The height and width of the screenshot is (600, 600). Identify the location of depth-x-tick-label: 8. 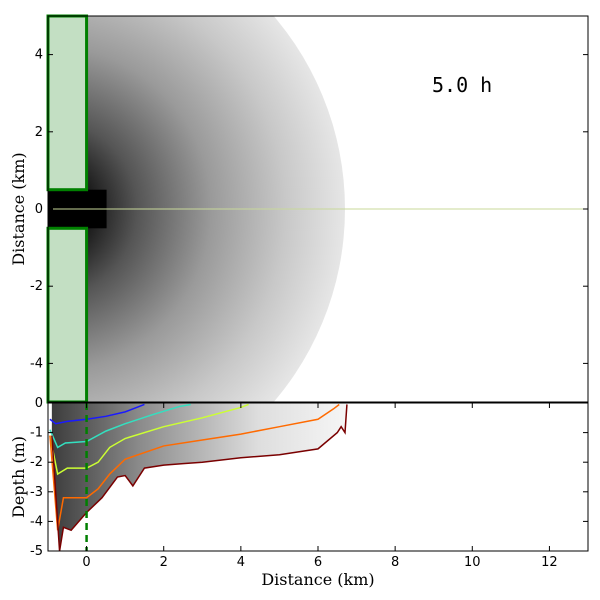
(395, 562).